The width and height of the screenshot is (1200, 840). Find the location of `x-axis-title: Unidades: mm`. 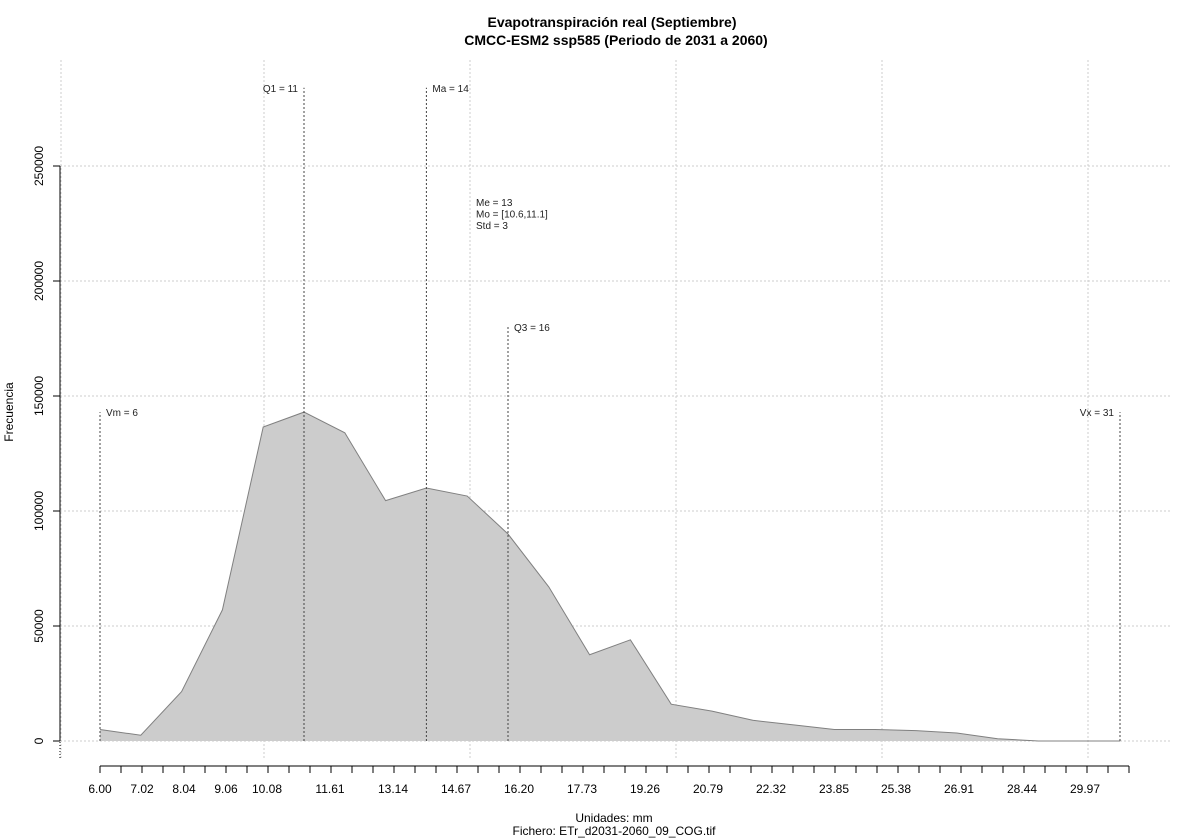

x-axis-title: Unidades: mm is located at coordinates (613, 818).